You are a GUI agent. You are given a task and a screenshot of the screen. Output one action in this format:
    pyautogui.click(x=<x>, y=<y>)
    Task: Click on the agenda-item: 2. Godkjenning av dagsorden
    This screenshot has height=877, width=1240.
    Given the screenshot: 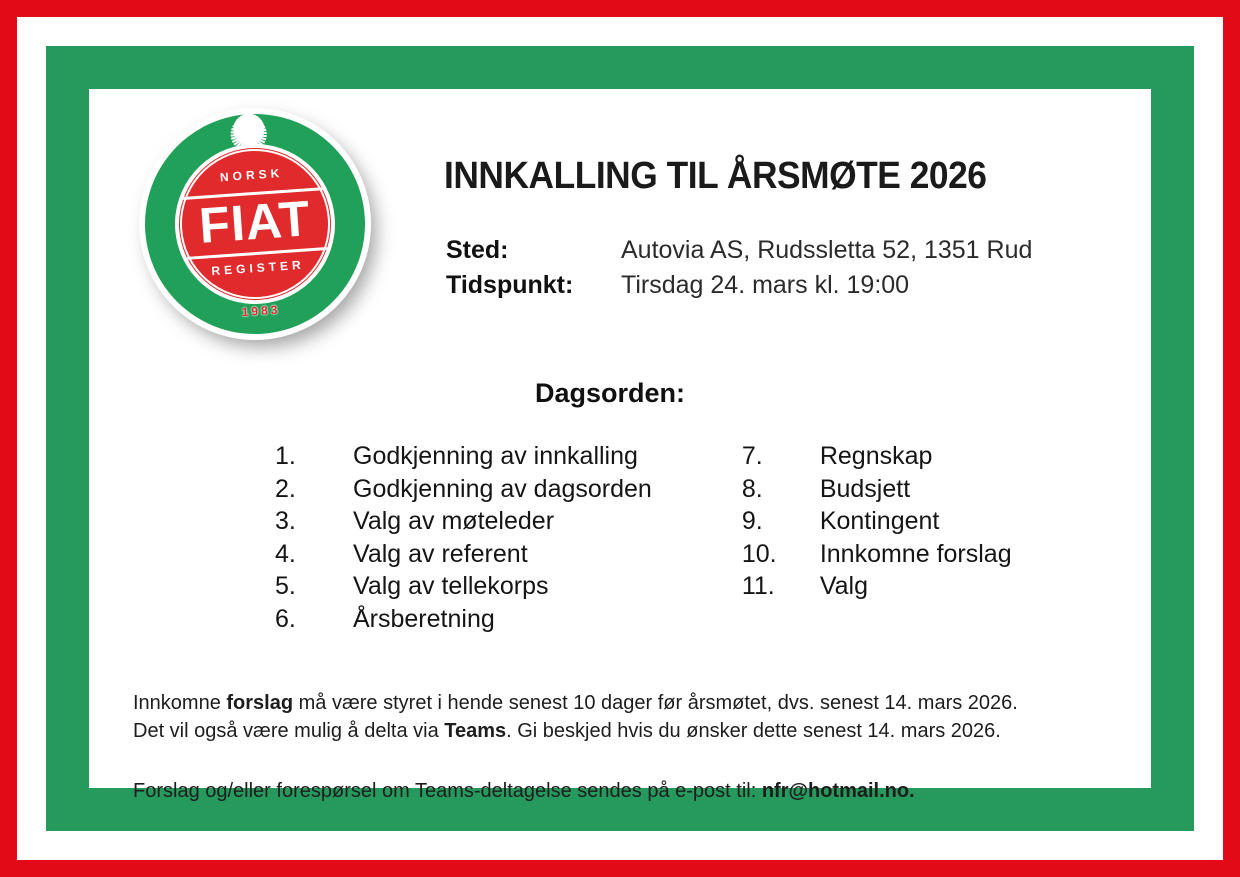 What is the action you would take?
    pyautogui.click(x=463, y=491)
    